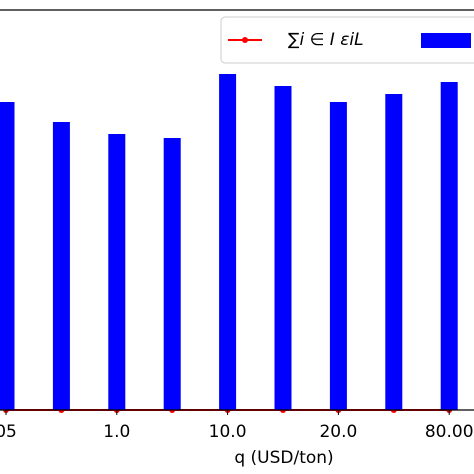 This screenshot has width=474, height=474. What do you see at coordinates (228, 432) in the screenshot?
I see `x-tick-label: 10.0` at bounding box center [228, 432].